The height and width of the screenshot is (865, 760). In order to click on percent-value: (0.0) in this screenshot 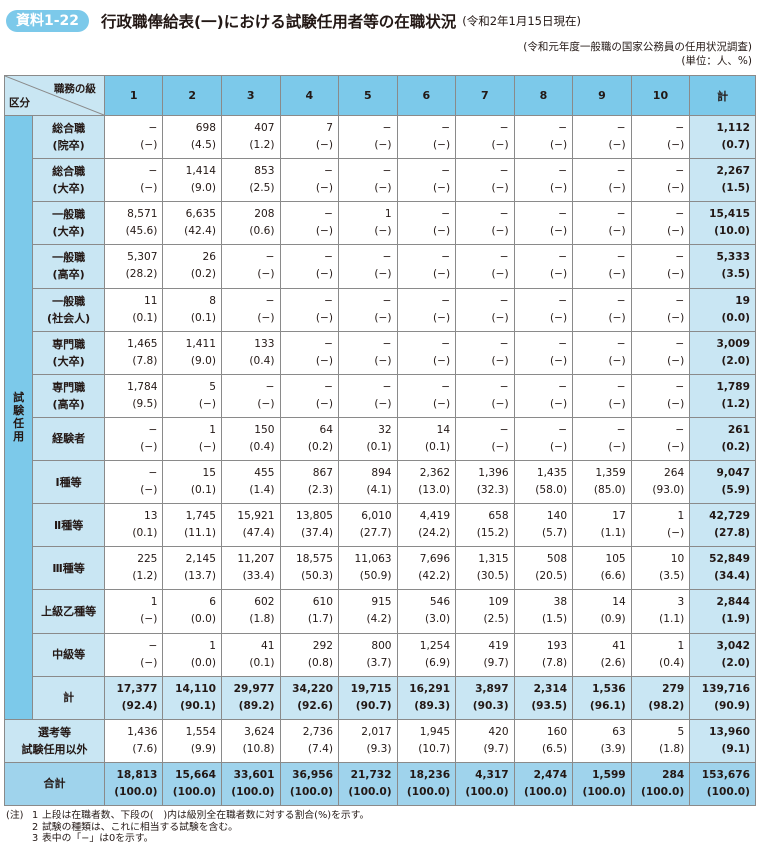, I will do `click(735, 317)`.